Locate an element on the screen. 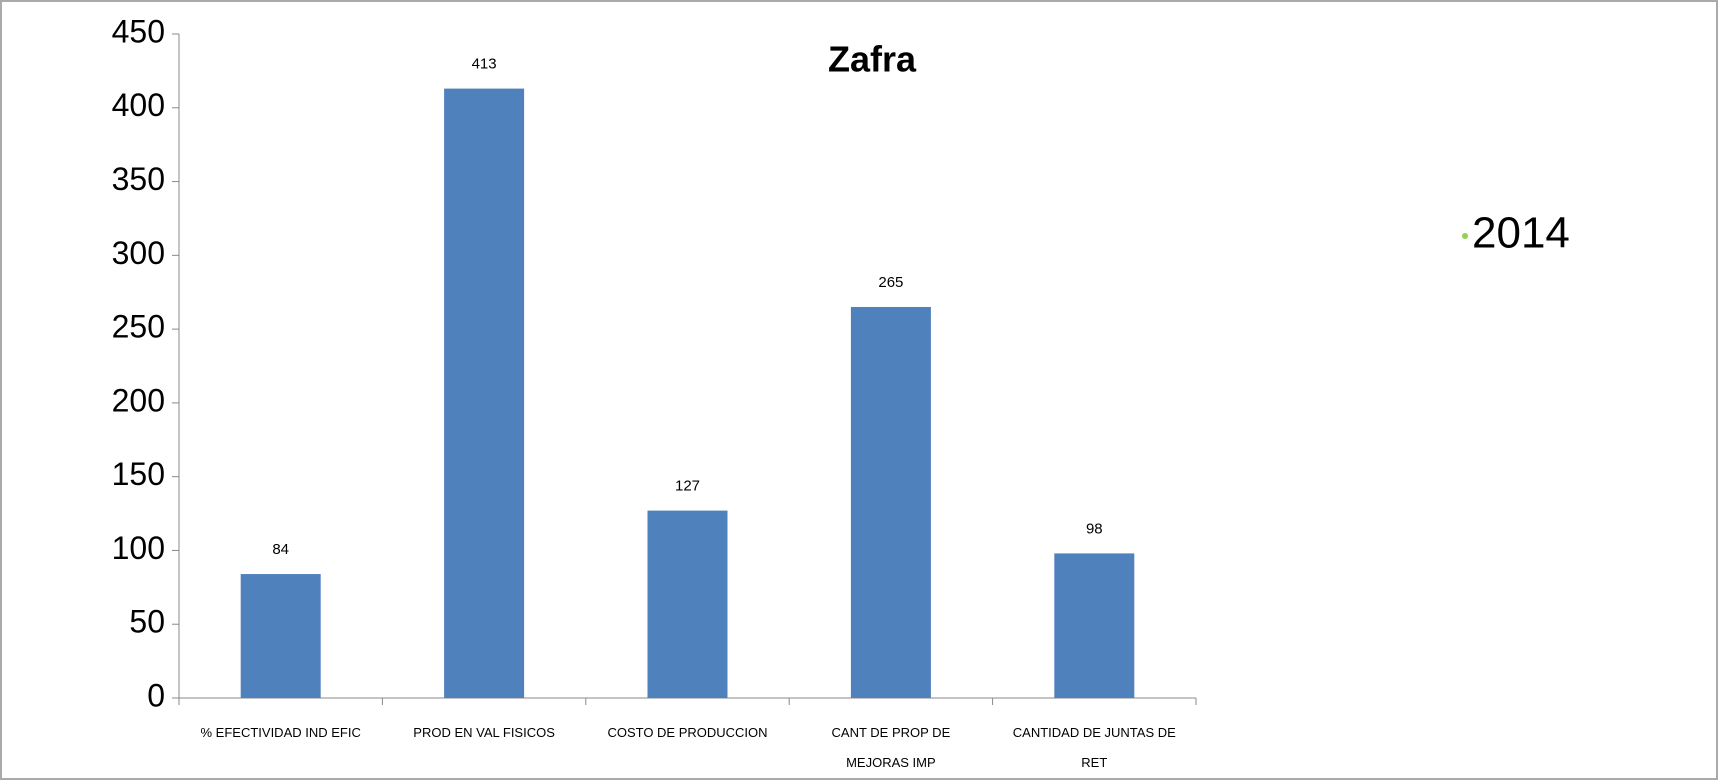  y-tick-label: 100 is located at coordinates (138, 548).